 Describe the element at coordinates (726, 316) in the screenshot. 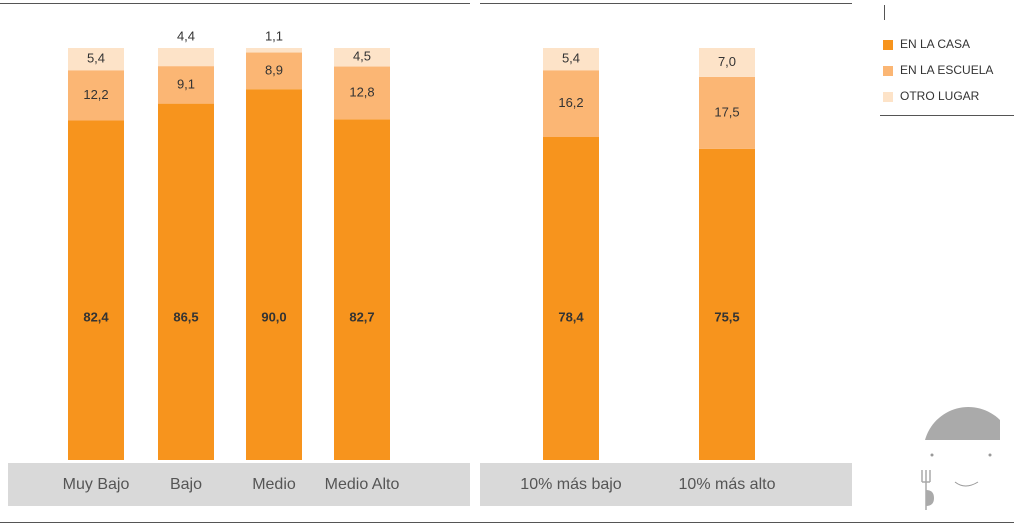

I see `value-label: 75,5` at that location.